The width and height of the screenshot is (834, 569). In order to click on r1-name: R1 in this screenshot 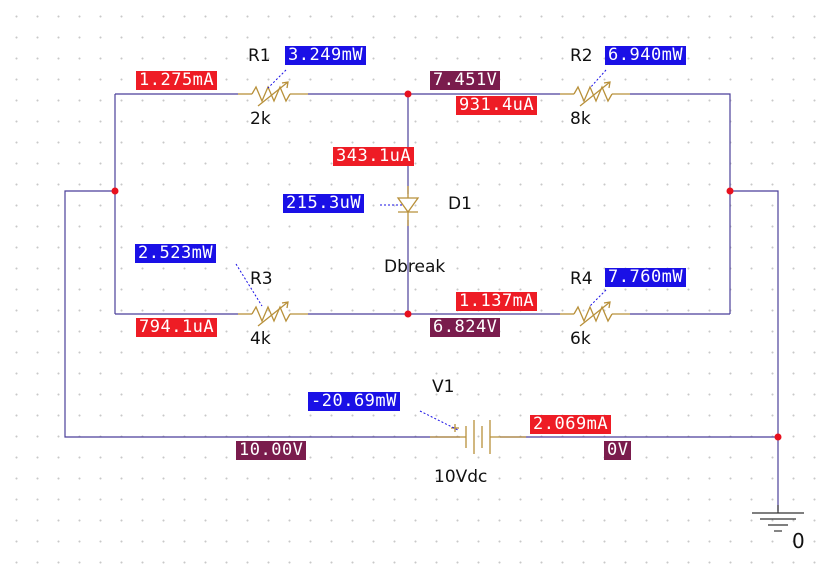, I will do `click(259, 56)`.